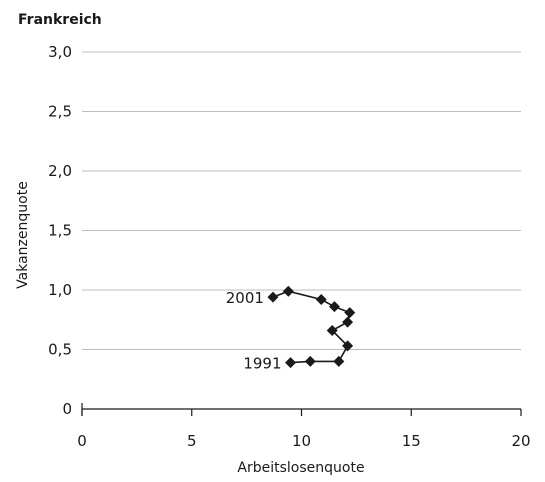  What do you see at coordinates (411, 441) in the screenshot?
I see `x-tick-label: 15` at bounding box center [411, 441].